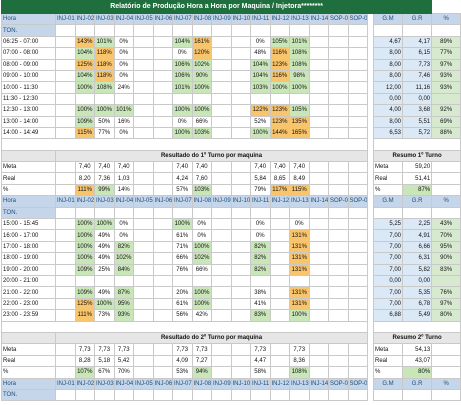  What do you see at coordinates (123, 167) in the screenshot?
I see `result-cell: 7,40` at bounding box center [123, 167].